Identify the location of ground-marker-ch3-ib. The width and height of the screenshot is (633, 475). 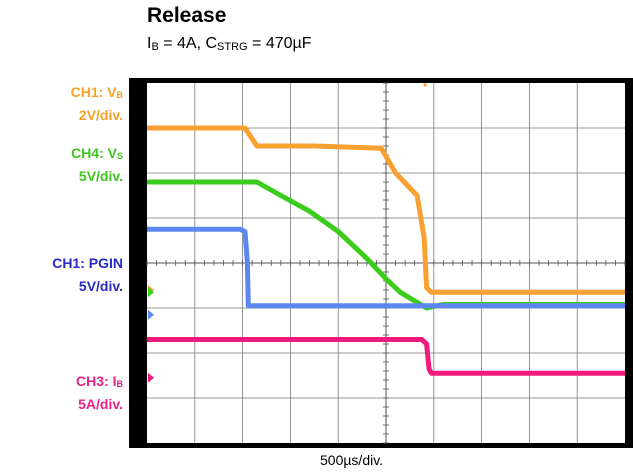
(151, 377).